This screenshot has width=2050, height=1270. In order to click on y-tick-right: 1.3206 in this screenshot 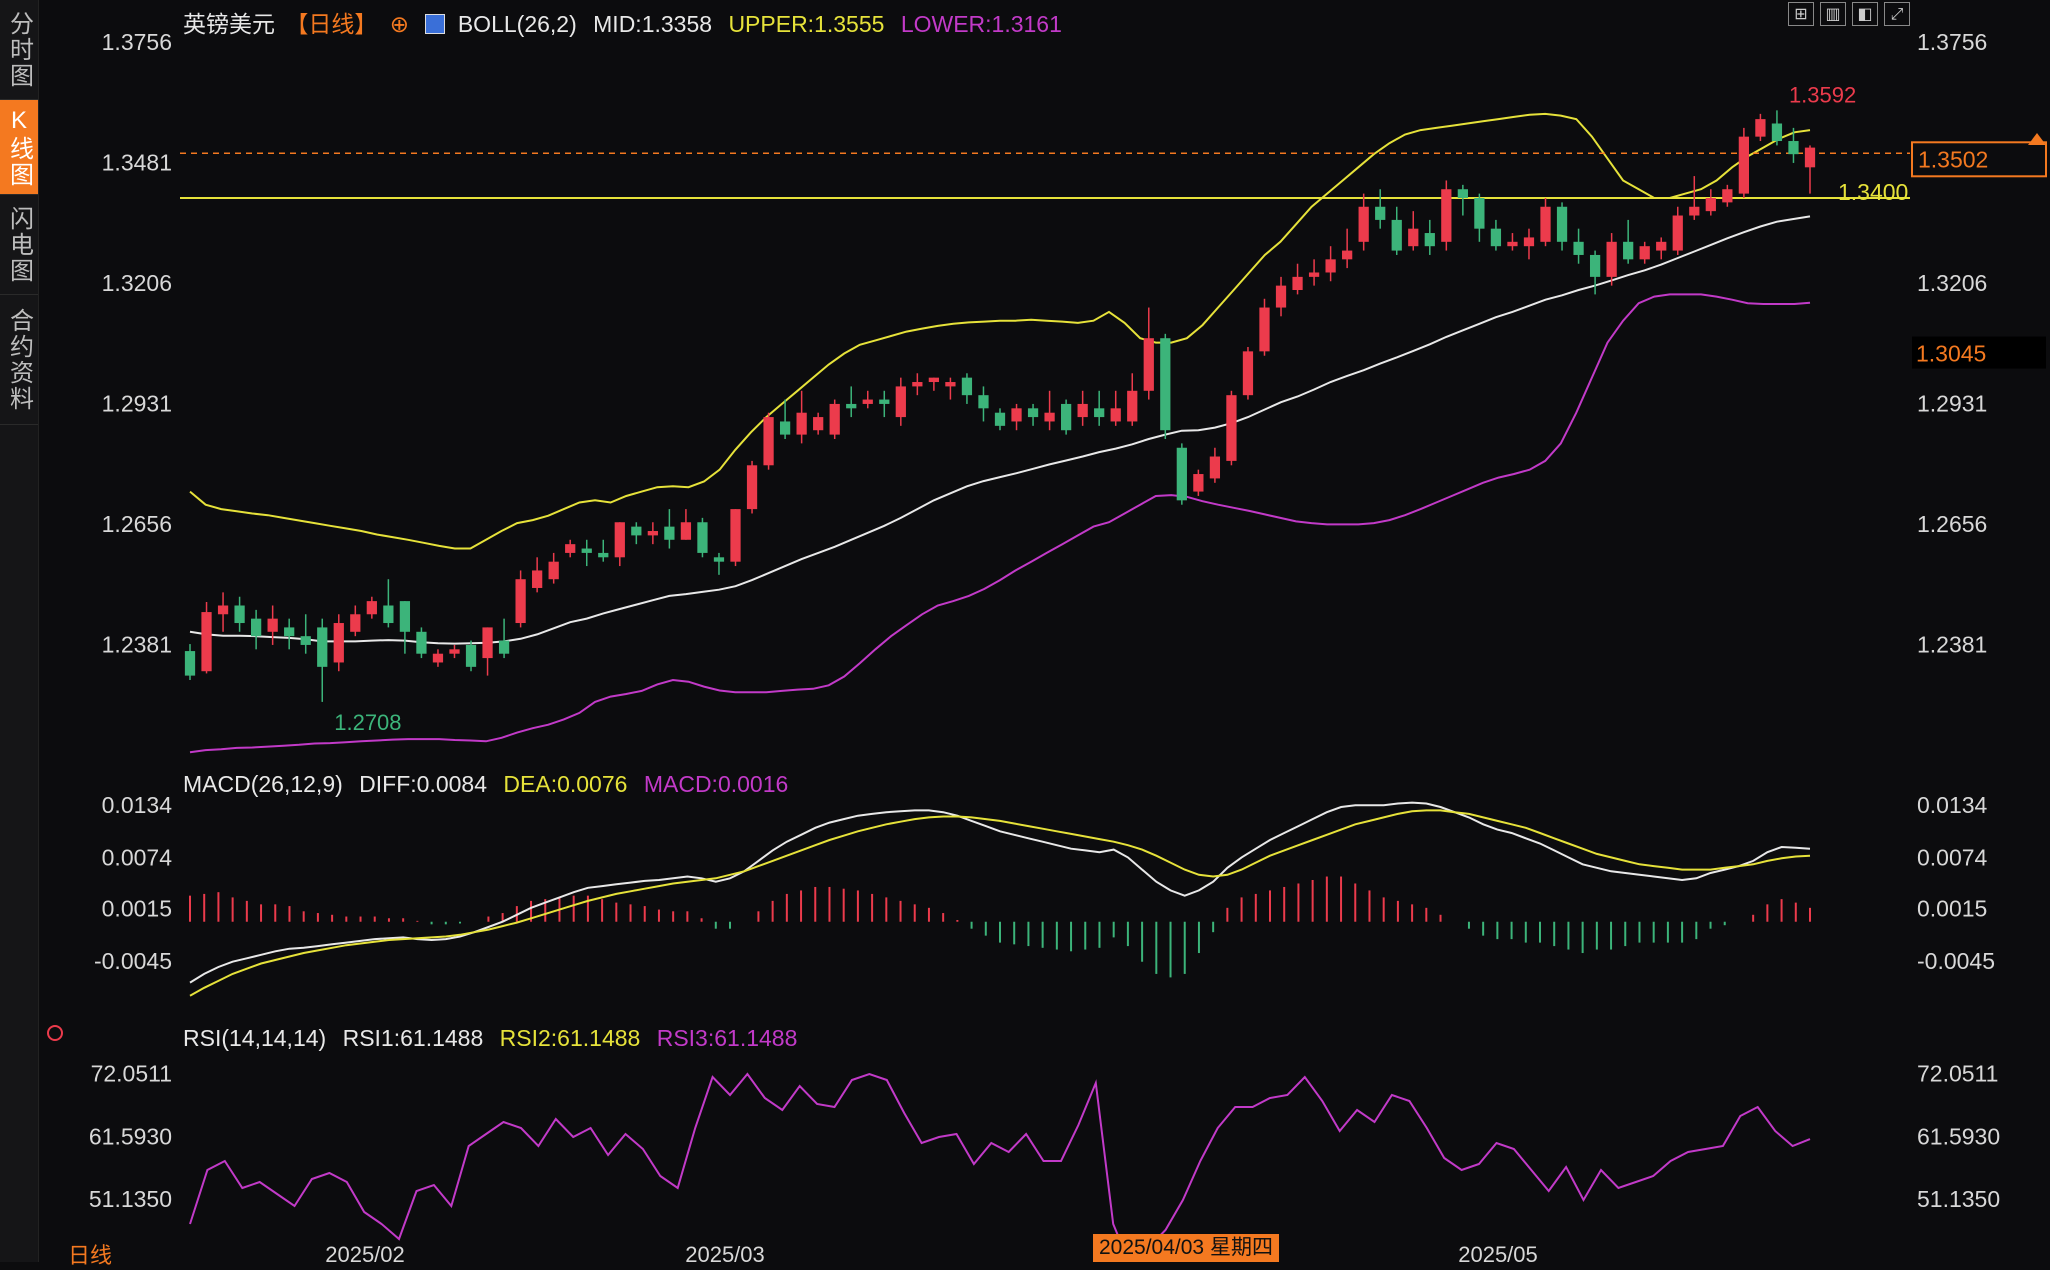, I will do `click(1952, 283)`.